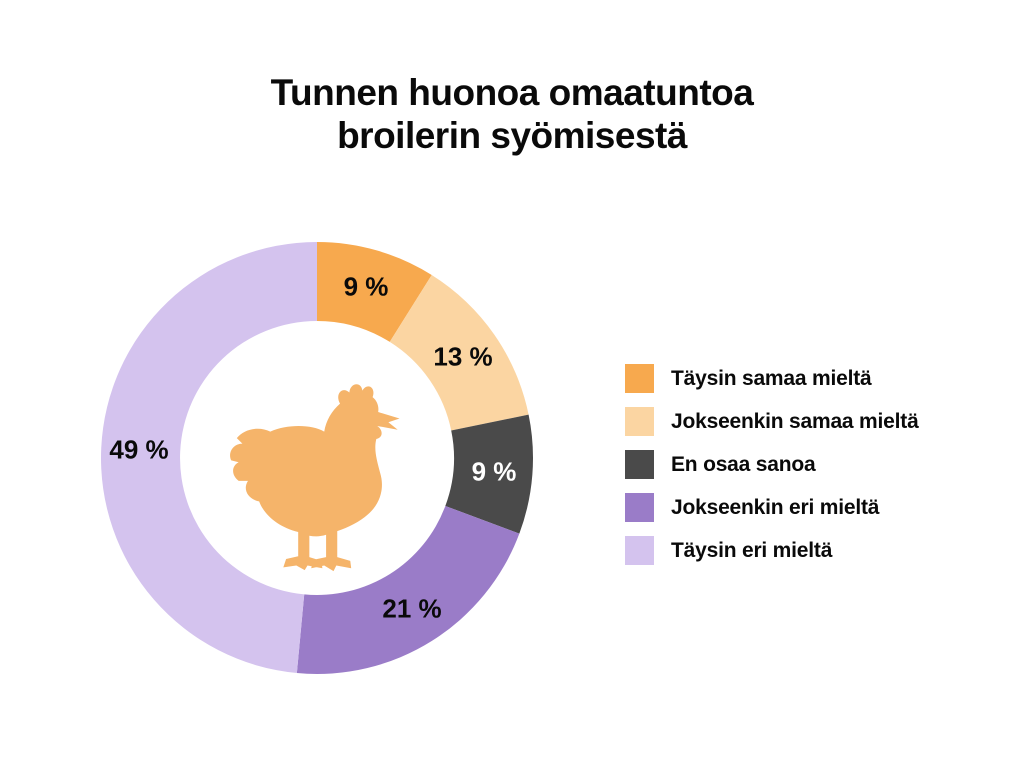 This screenshot has height=783, width=1024. Describe the element at coordinates (463, 356) in the screenshot. I see `slice-value-label-2: 13 %` at that location.